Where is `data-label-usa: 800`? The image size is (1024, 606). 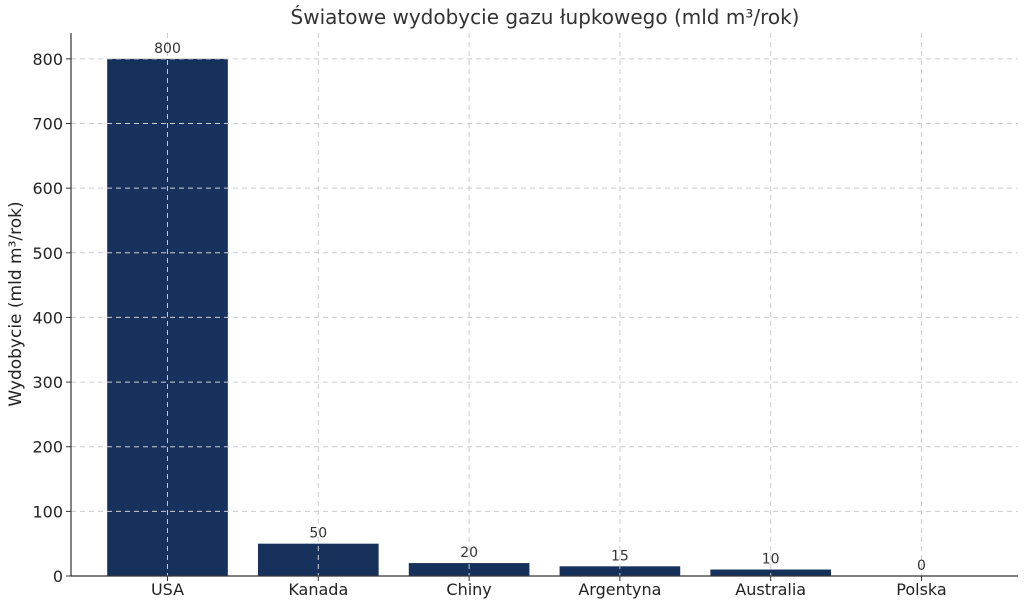 data-label-usa: 800 is located at coordinates (167, 49).